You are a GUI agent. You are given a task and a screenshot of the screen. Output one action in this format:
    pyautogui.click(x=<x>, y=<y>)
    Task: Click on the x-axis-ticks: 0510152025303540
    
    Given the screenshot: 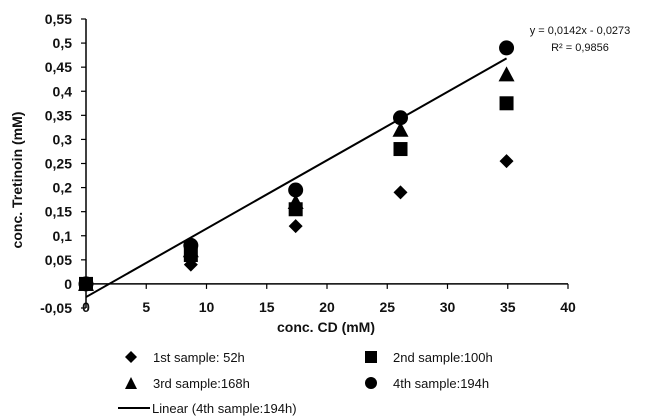 What is the action you would take?
    pyautogui.click(x=329, y=299)
    